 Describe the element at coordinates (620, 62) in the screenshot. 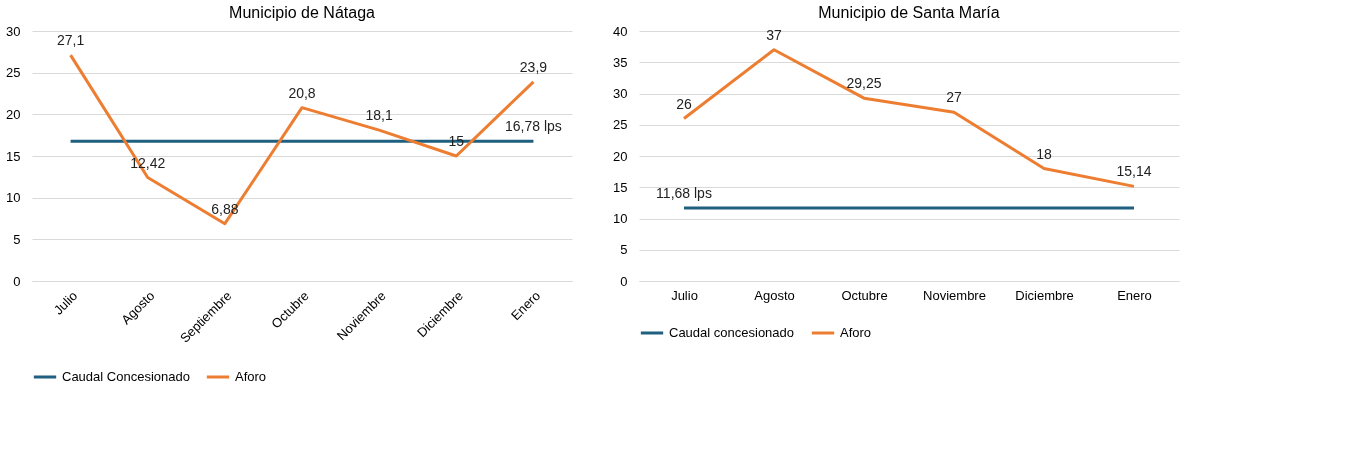

I see `y-tick-label: 35` at that location.